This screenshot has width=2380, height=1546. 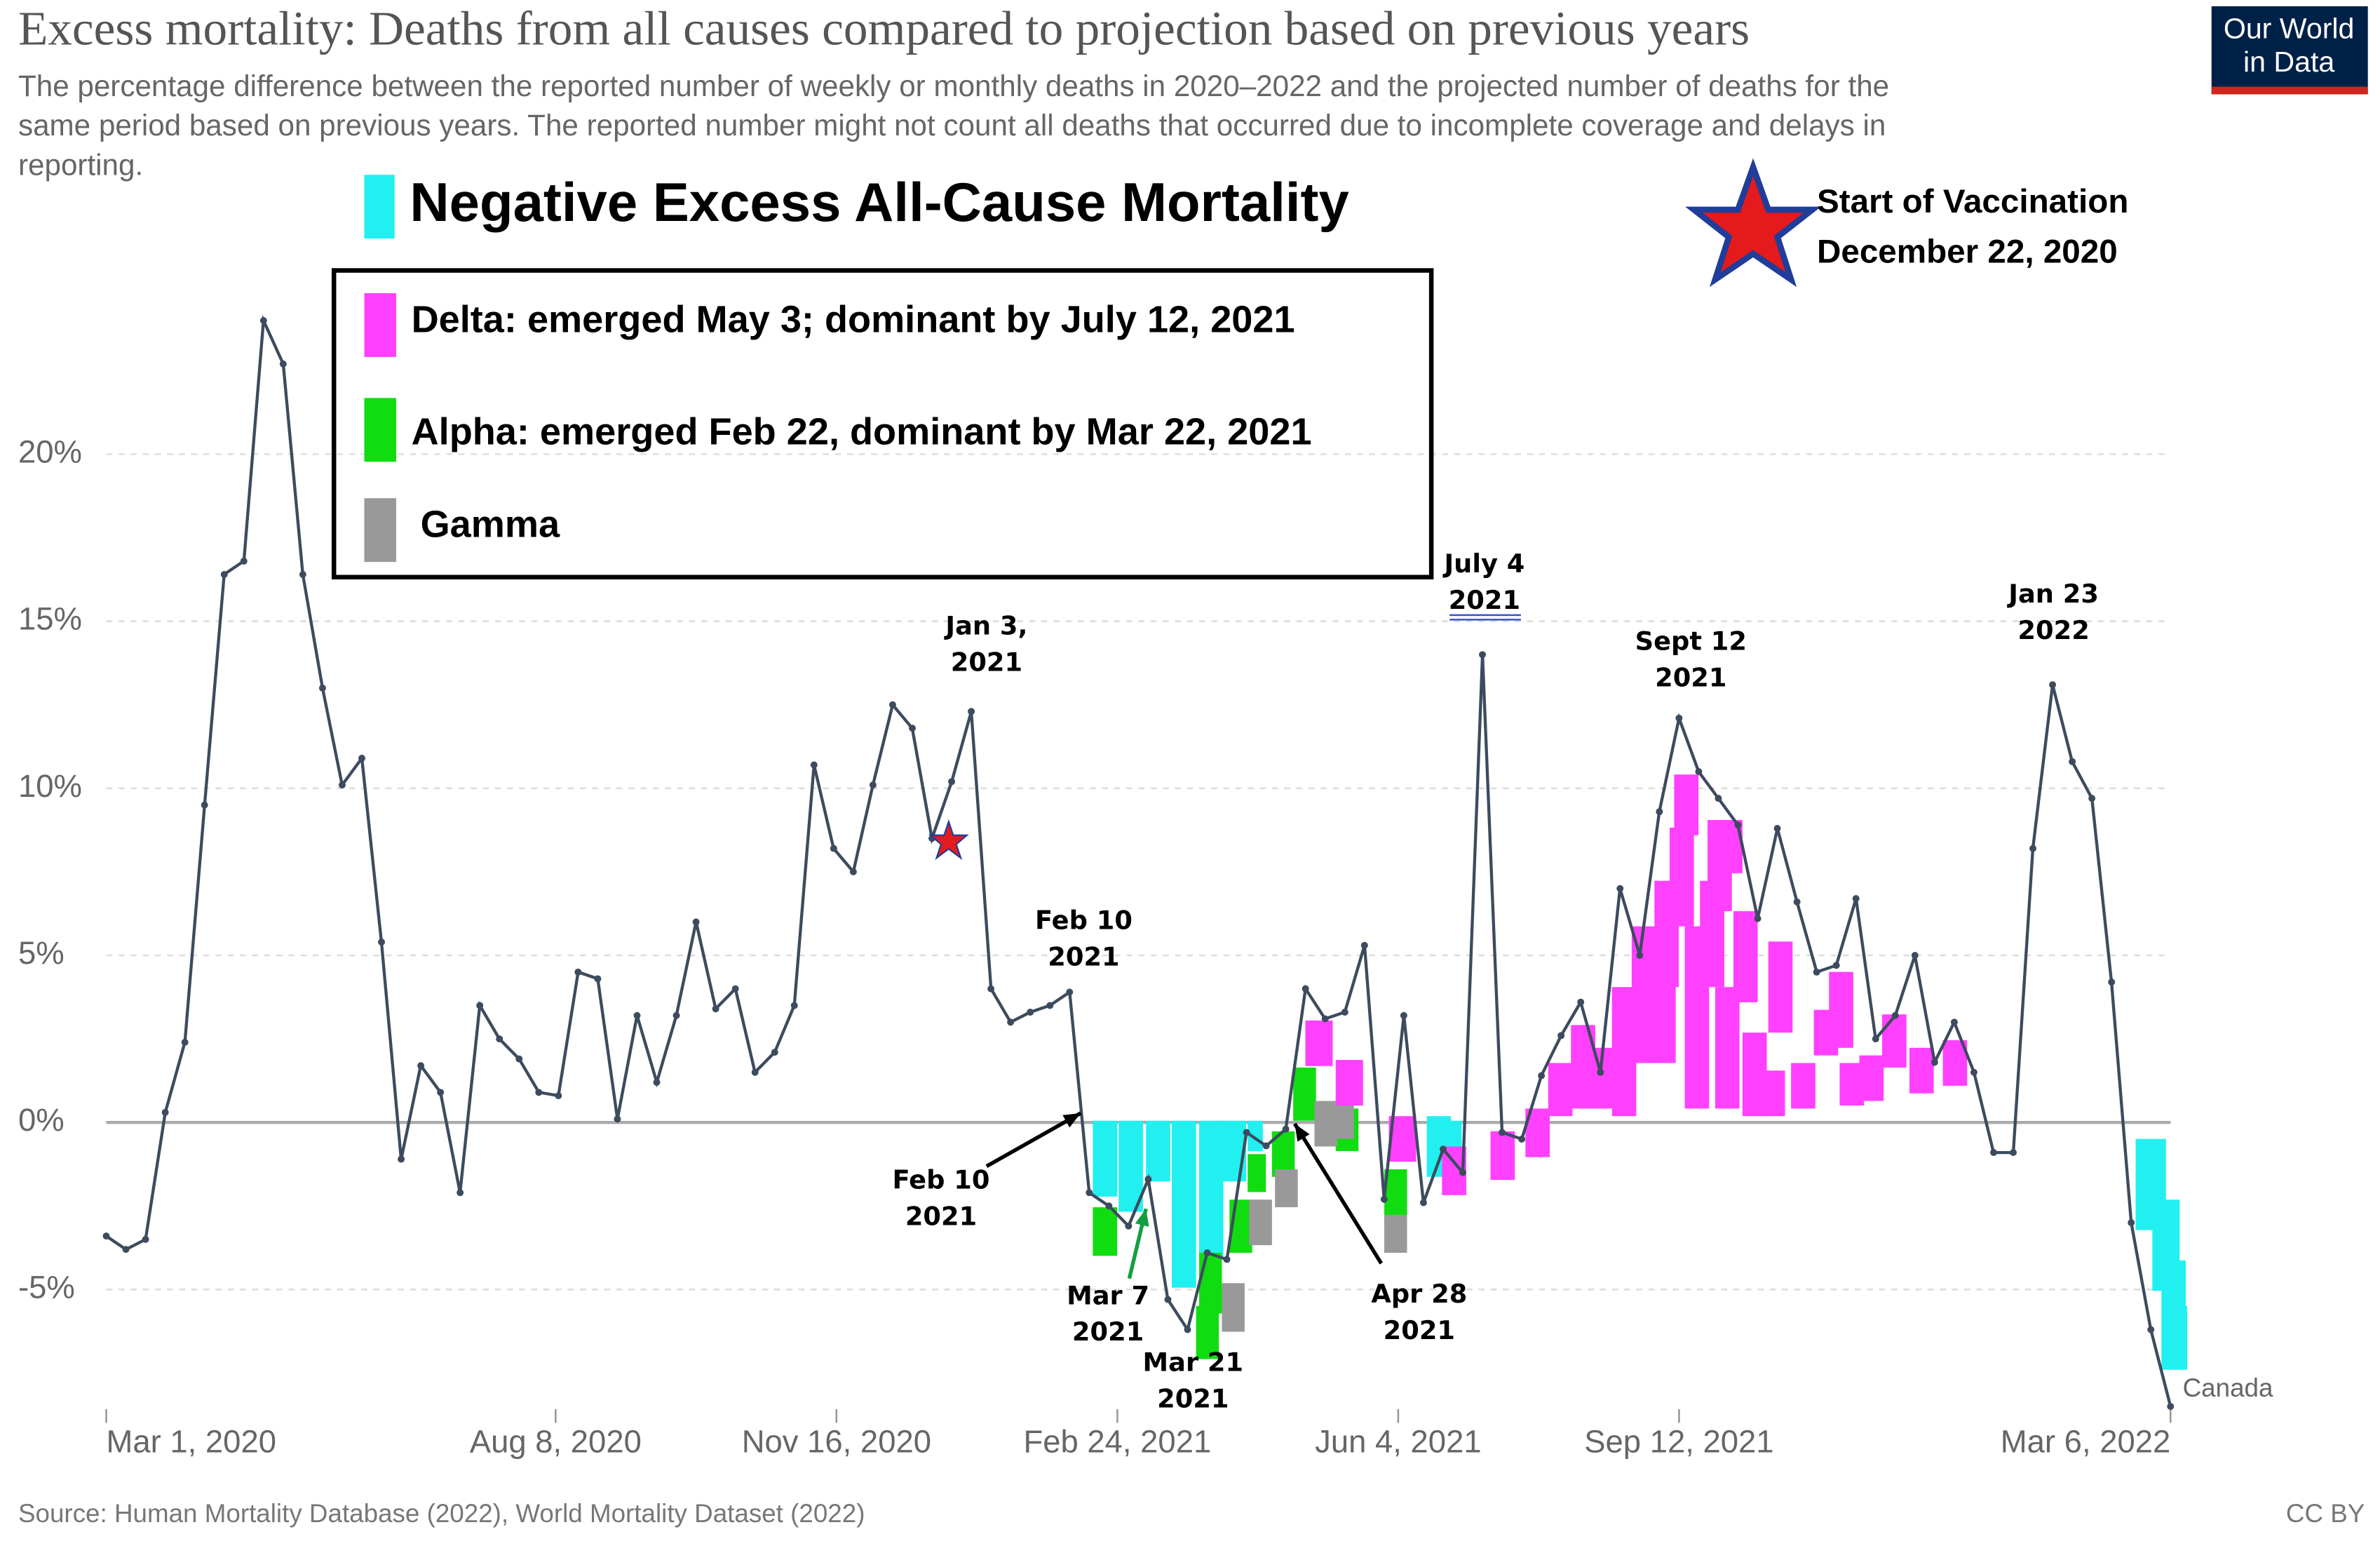 What do you see at coordinates (50, 786) in the screenshot?
I see `y-tick-label: 10%` at bounding box center [50, 786].